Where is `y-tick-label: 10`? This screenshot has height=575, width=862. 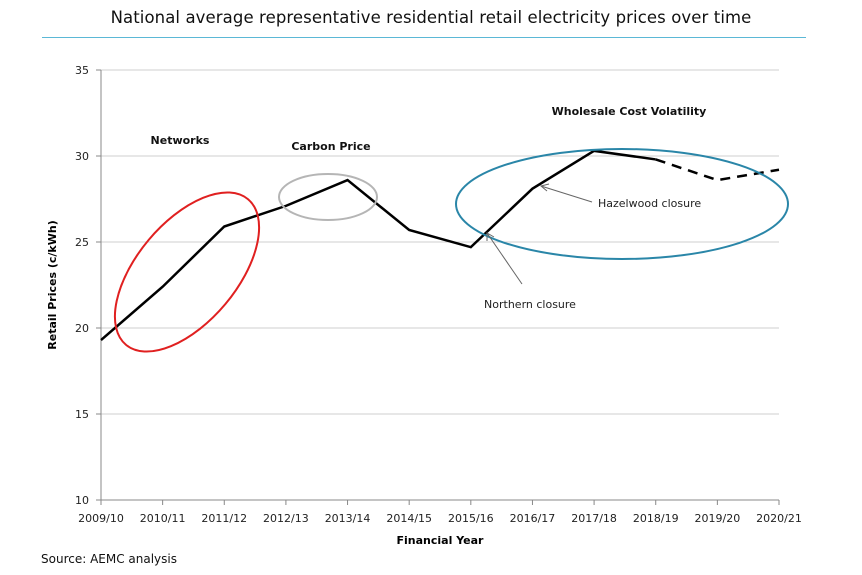 y-tick-label: 10 is located at coordinates (82, 500).